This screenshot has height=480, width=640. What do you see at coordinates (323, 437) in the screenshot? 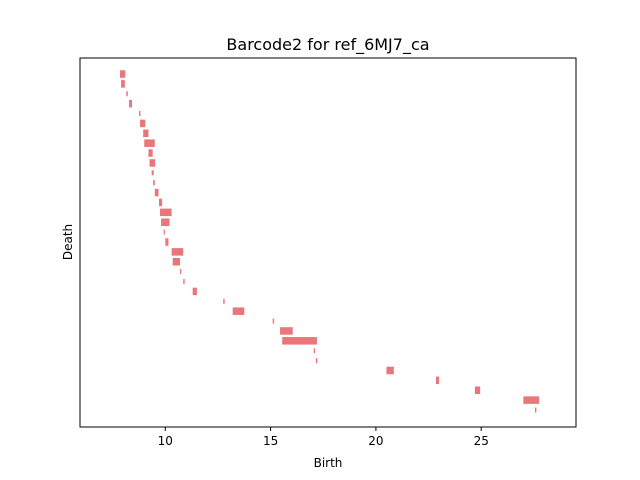
I see `x-axis-ticks: 10 15 20 25` at bounding box center [323, 437].